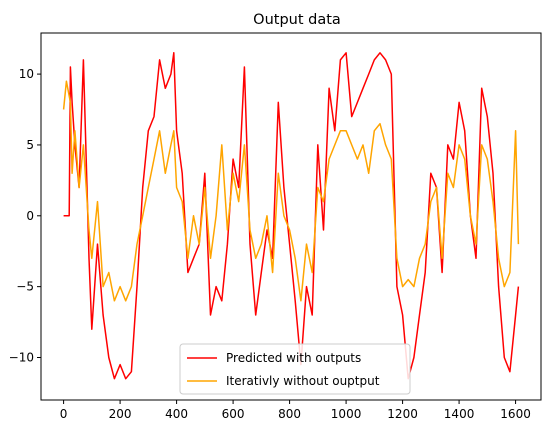 This screenshot has width=554, height=435. Describe the element at coordinates (21, 357) in the screenshot. I see `y-tick-label: −10` at that location.